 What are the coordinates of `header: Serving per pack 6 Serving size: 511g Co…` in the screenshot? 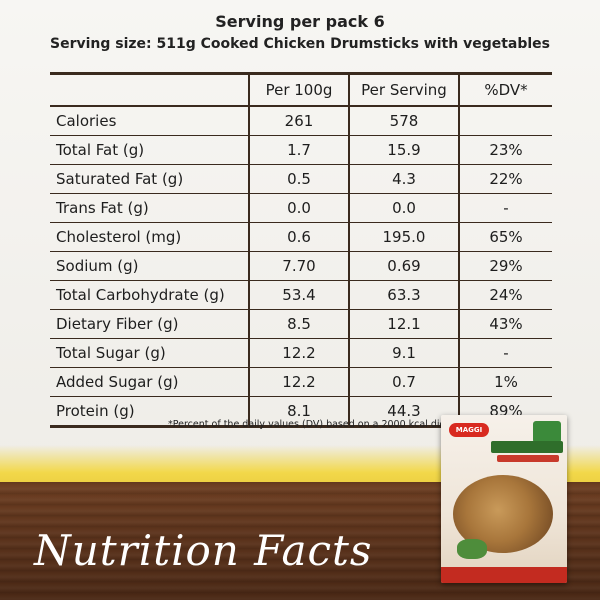 It's located at (300, 33).